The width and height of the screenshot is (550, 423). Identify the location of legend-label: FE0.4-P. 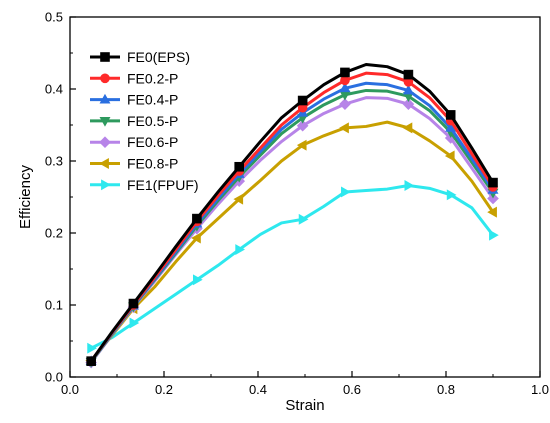
(152, 100).